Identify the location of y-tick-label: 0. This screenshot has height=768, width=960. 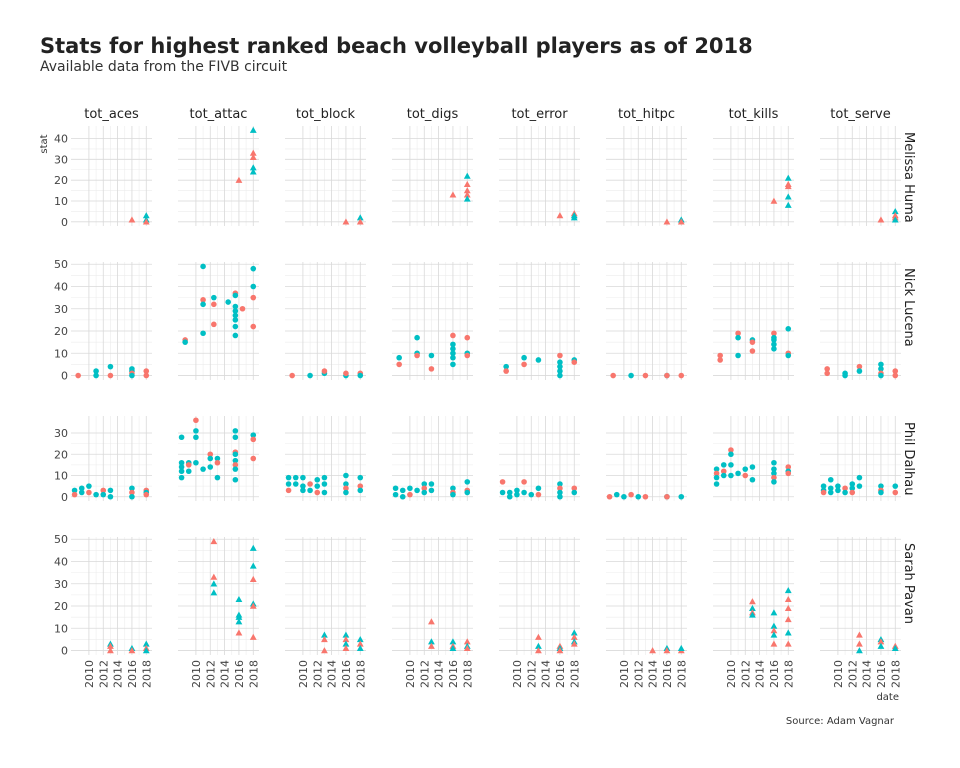
(64, 222).